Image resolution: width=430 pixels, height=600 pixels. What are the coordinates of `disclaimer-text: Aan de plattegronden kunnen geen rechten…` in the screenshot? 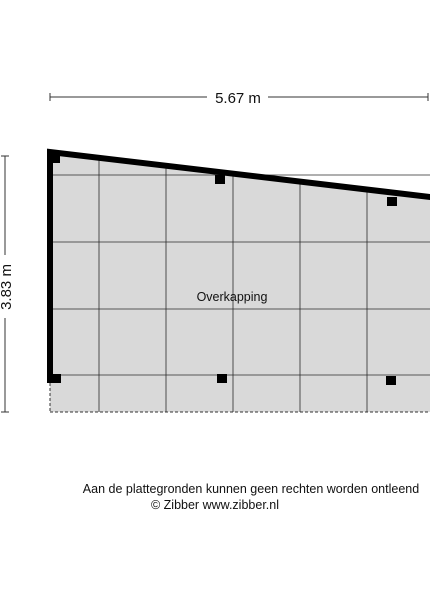 It's located at (251, 489).